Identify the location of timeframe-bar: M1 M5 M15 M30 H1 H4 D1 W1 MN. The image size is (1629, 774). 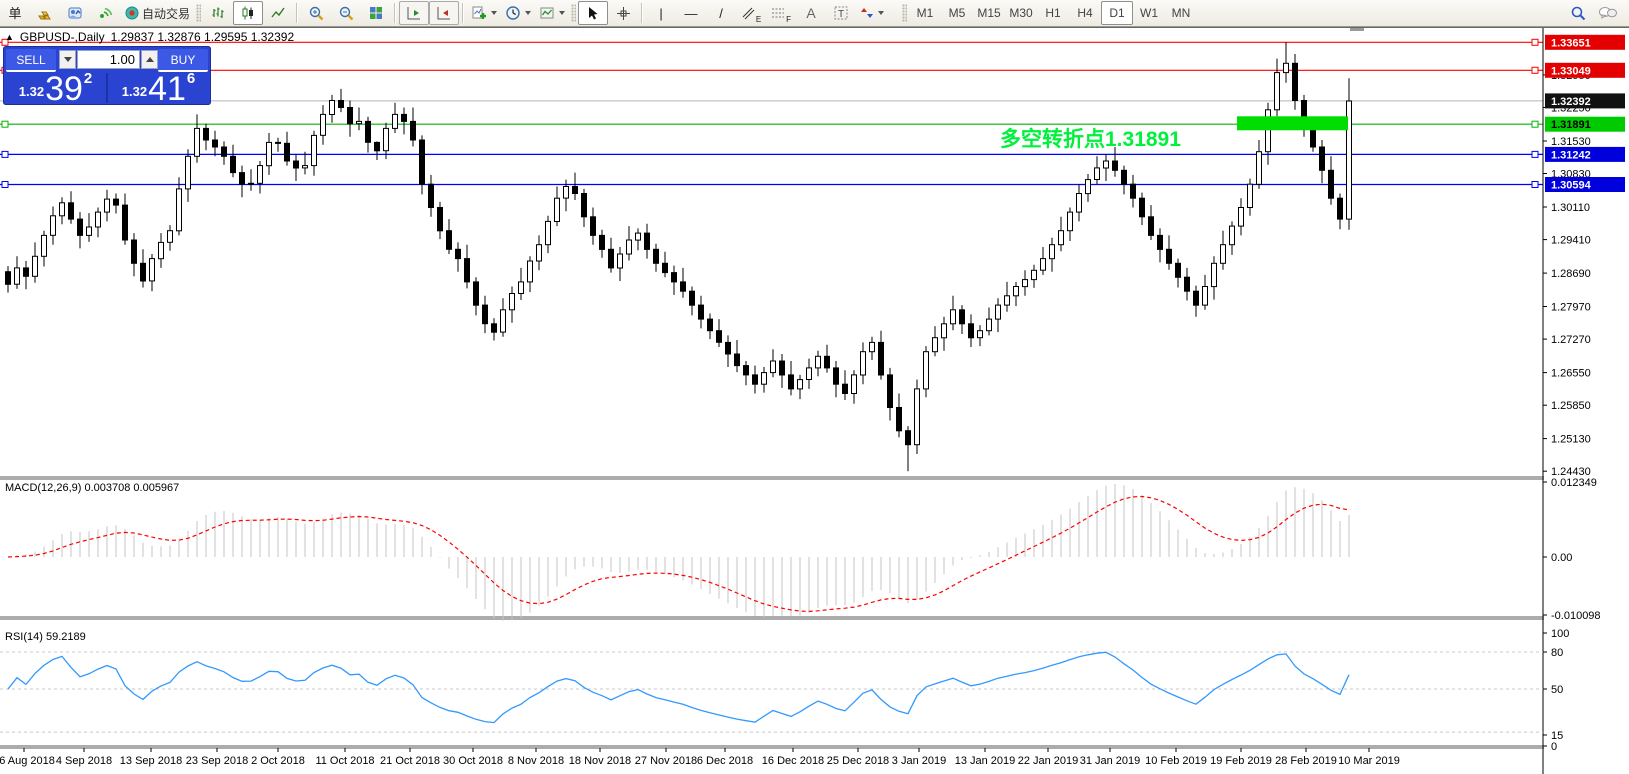
(1053, 13).